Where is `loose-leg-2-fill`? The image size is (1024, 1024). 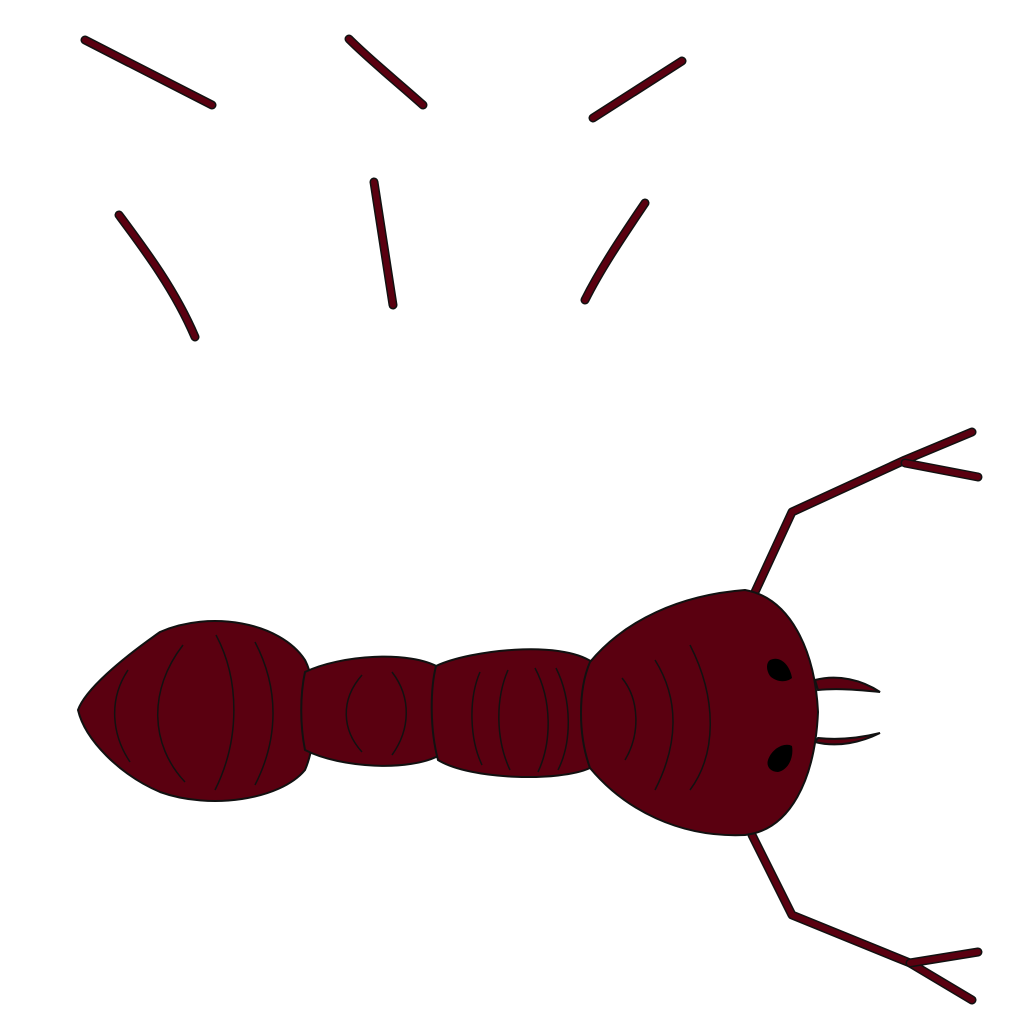
loose-leg-2-fill is located at coordinates (386, 72).